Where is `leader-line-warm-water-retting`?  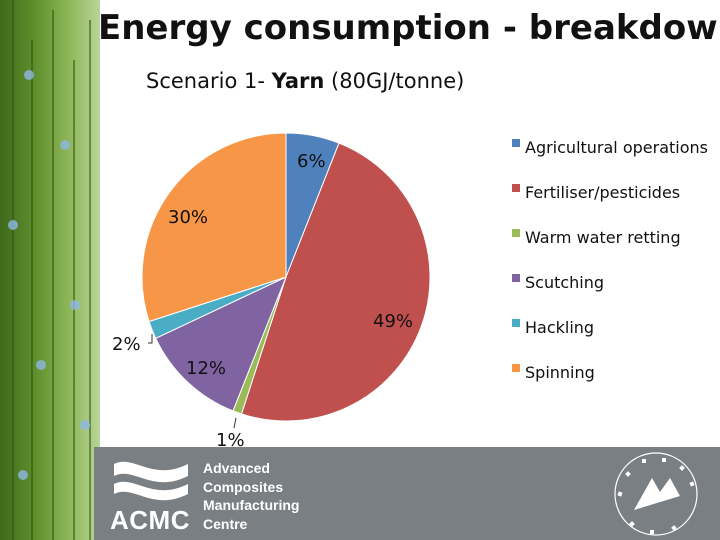
leader-line-warm-water-retting is located at coordinates (235, 423).